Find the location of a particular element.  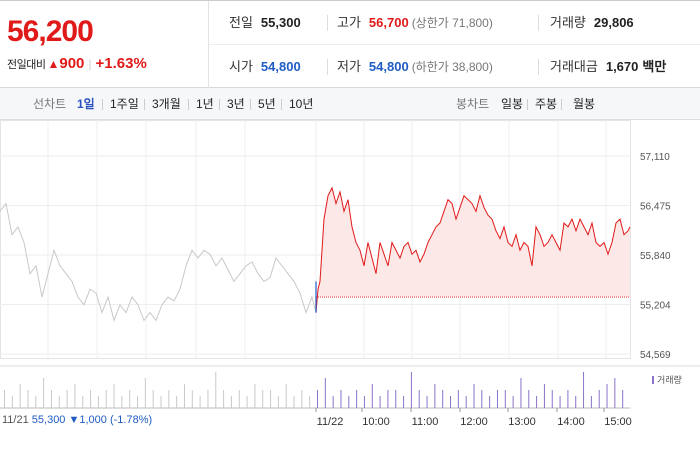

amount-value: 1,670 is located at coordinates (622, 66).